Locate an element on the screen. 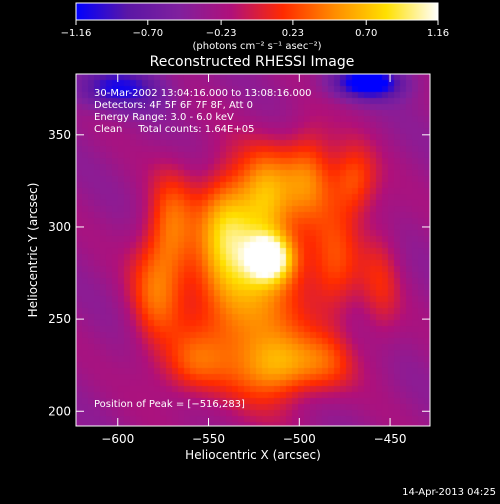  colorbar-ticks: −1.16 −0.70 −0.23 0.23 0.70 1.16 is located at coordinates (255, 29).